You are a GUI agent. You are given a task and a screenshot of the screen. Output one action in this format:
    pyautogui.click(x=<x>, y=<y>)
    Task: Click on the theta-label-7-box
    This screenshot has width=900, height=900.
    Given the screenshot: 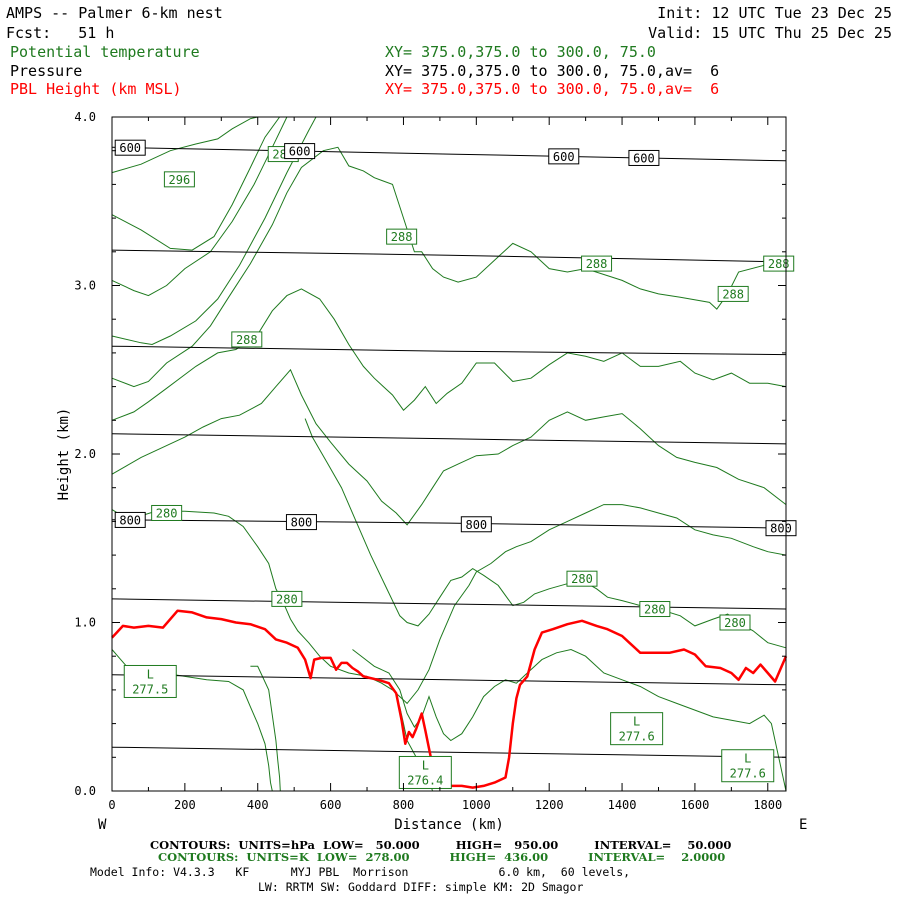 What is the action you would take?
    pyautogui.click(x=167, y=512)
    